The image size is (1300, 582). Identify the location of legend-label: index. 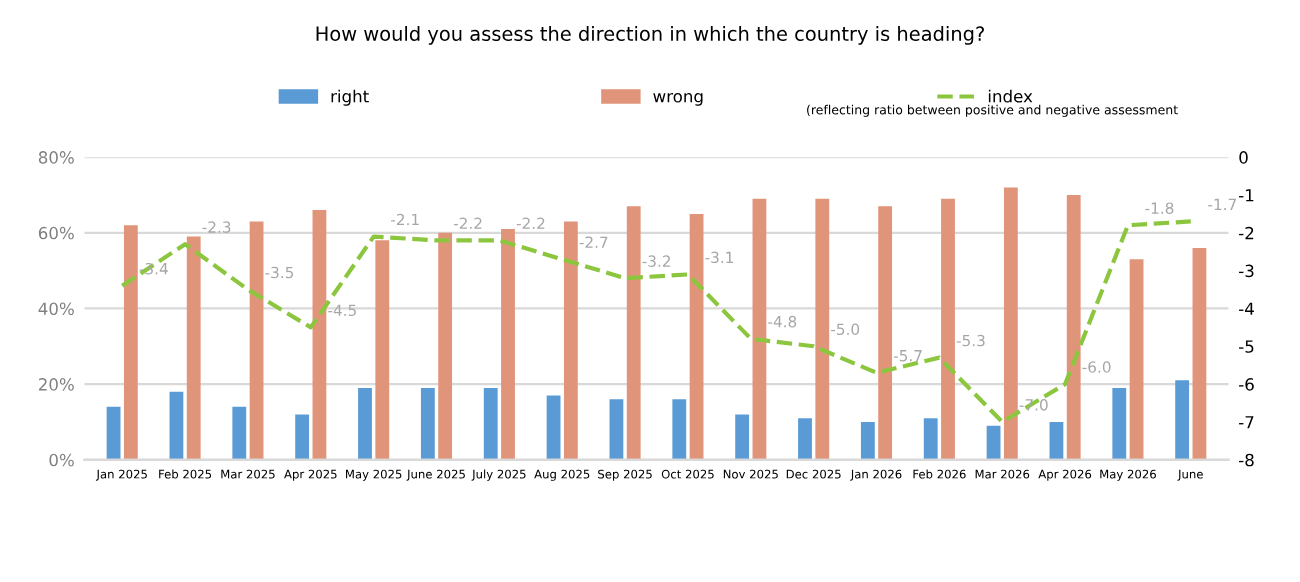
(1010, 96).